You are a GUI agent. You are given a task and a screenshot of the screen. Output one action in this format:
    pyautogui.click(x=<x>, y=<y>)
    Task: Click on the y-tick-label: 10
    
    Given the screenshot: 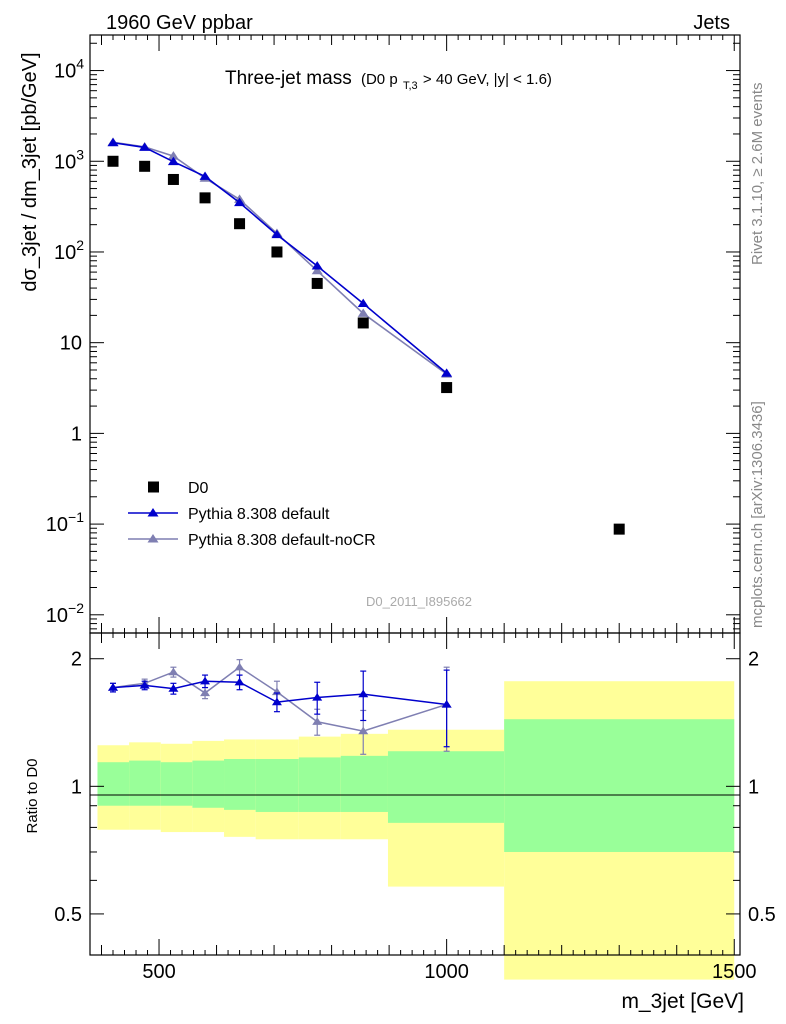 What is the action you would take?
    pyautogui.click(x=71, y=344)
    